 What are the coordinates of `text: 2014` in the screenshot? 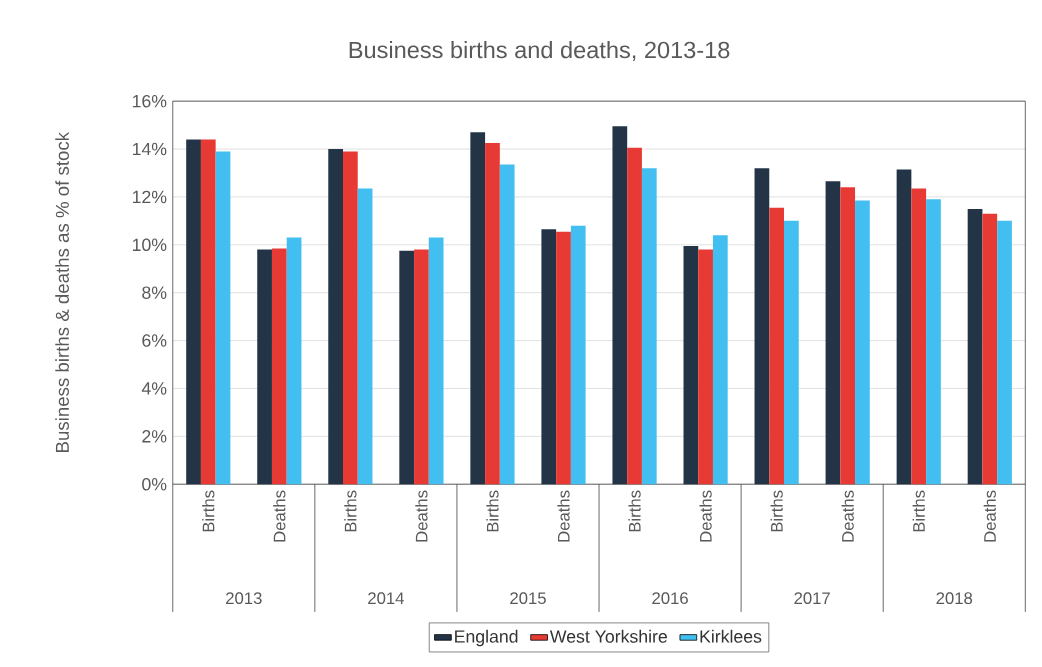 It's located at (386, 598).